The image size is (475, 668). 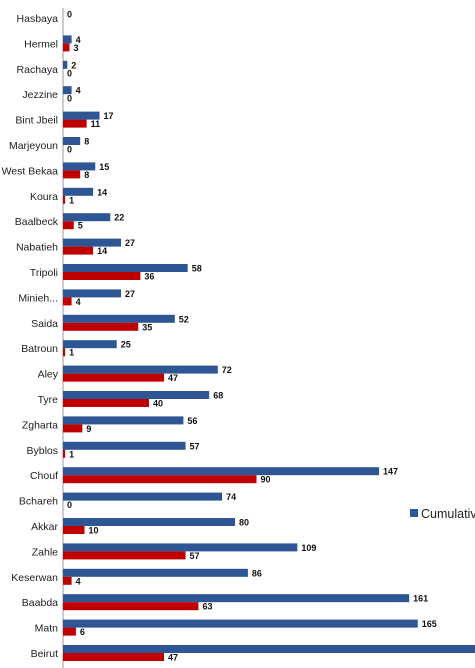 I want to click on bar-cumulative-jezzine, so click(x=67, y=90).